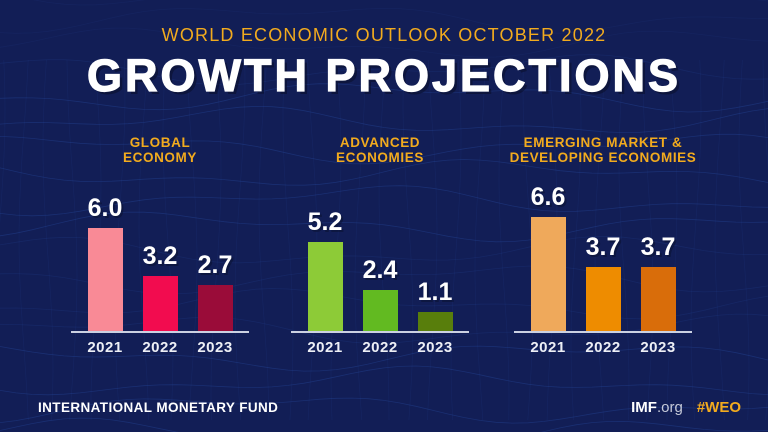  What do you see at coordinates (380, 157) in the screenshot?
I see `chart-group-title-line: ECONOMIES` at bounding box center [380, 157].